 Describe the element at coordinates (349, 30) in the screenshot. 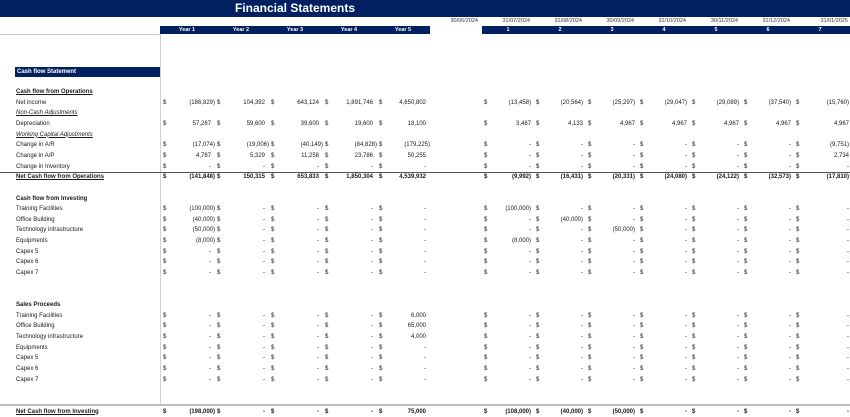

I see `year-header-4: Year 4` at that location.